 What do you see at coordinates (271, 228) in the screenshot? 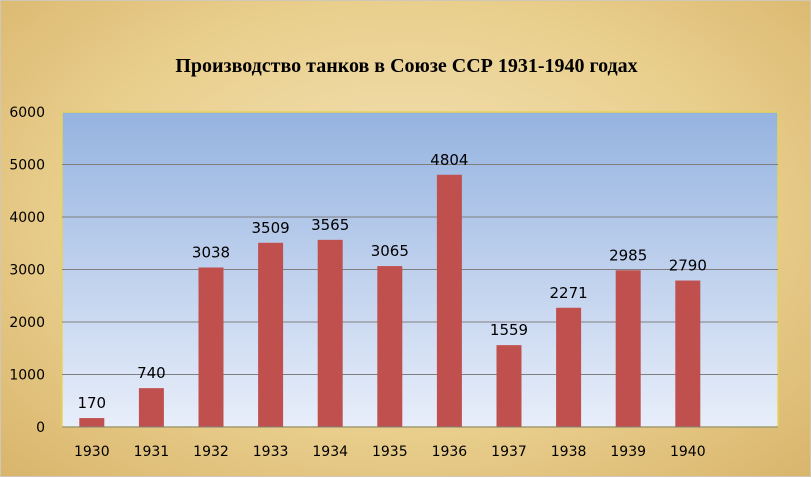
I see `data-label: 3509` at bounding box center [271, 228].